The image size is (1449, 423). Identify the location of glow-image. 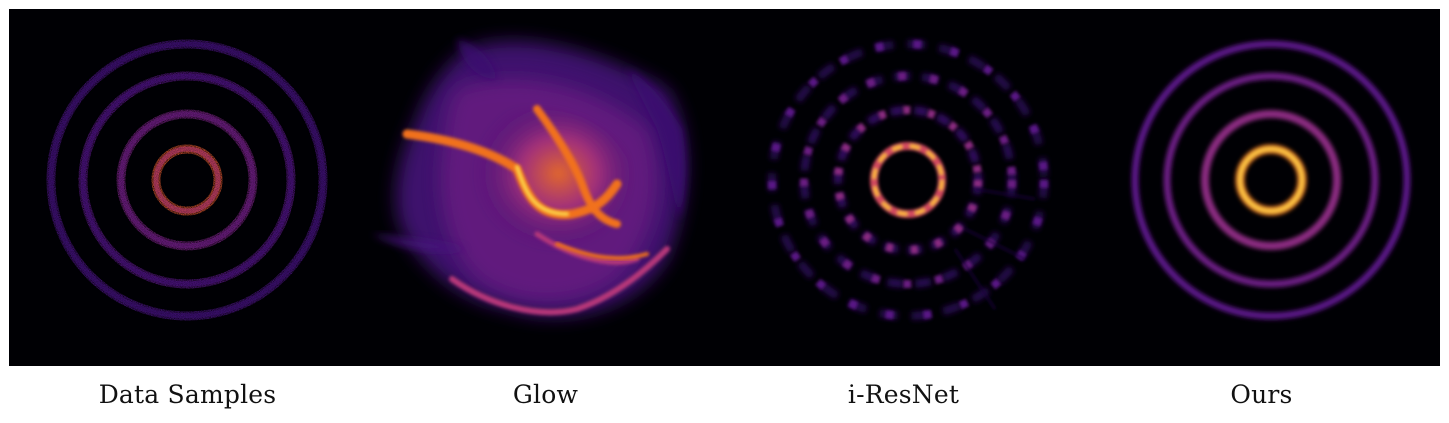
(529, 178).